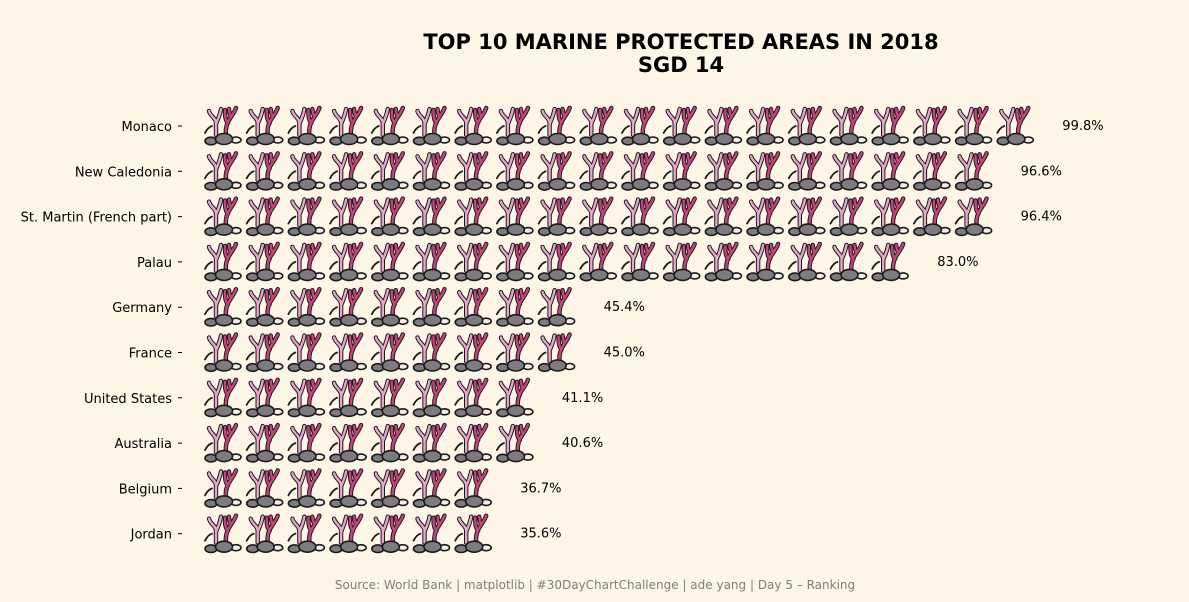 The height and width of the screenshot is (602, 1189). I want to click on value-label: 41.1%, so click(582, 398).